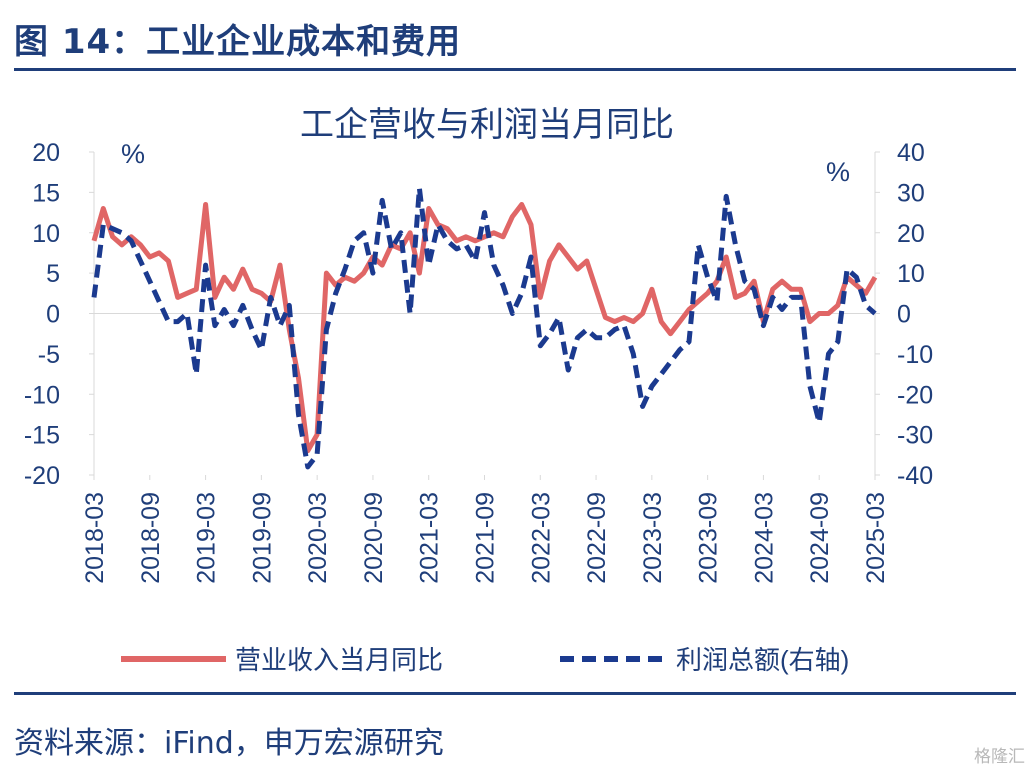 This screenshot has width=1035, height=773. What do you see at coordinates (911, 234) in the screenshot?
I see `right-tick-label: 20` at bounding box center [911, 234].